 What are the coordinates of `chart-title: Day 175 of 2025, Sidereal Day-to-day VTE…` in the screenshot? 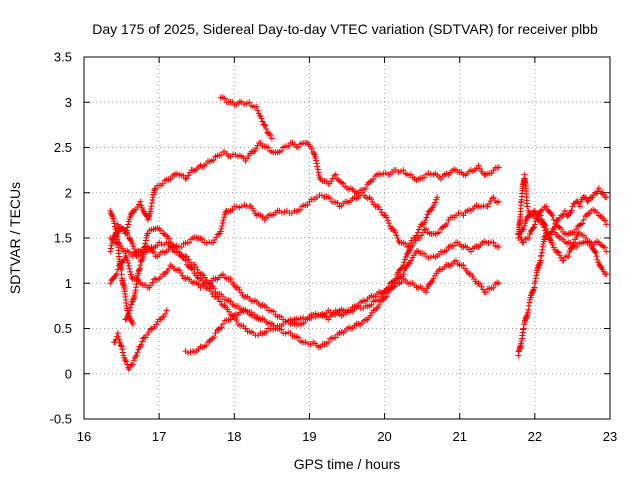 It's located at (345, 29).